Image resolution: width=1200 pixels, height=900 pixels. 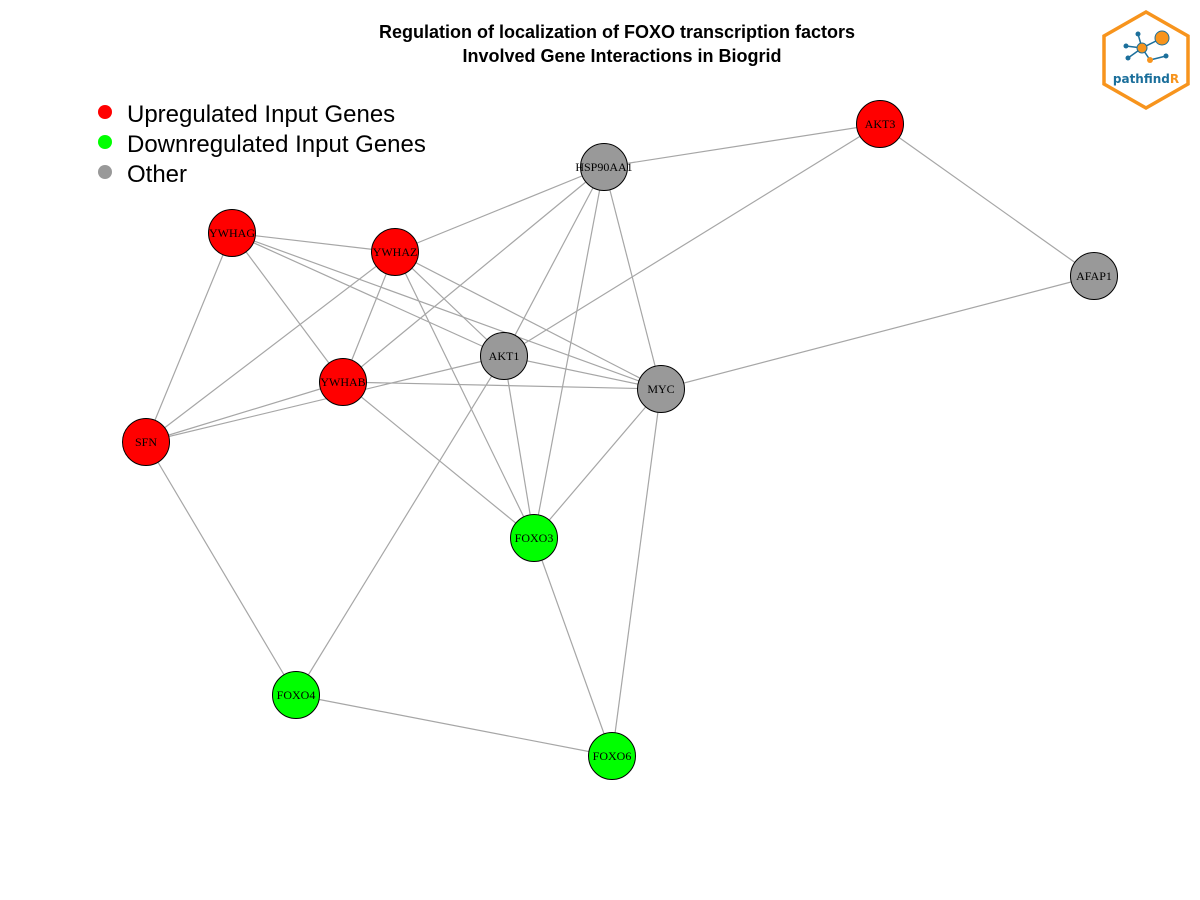 What do you see at coordinates (261, 114) in the screenshot?
I see `legend-label-upregulated: Upregulated Input Genes` at bounding box center [261, 114].